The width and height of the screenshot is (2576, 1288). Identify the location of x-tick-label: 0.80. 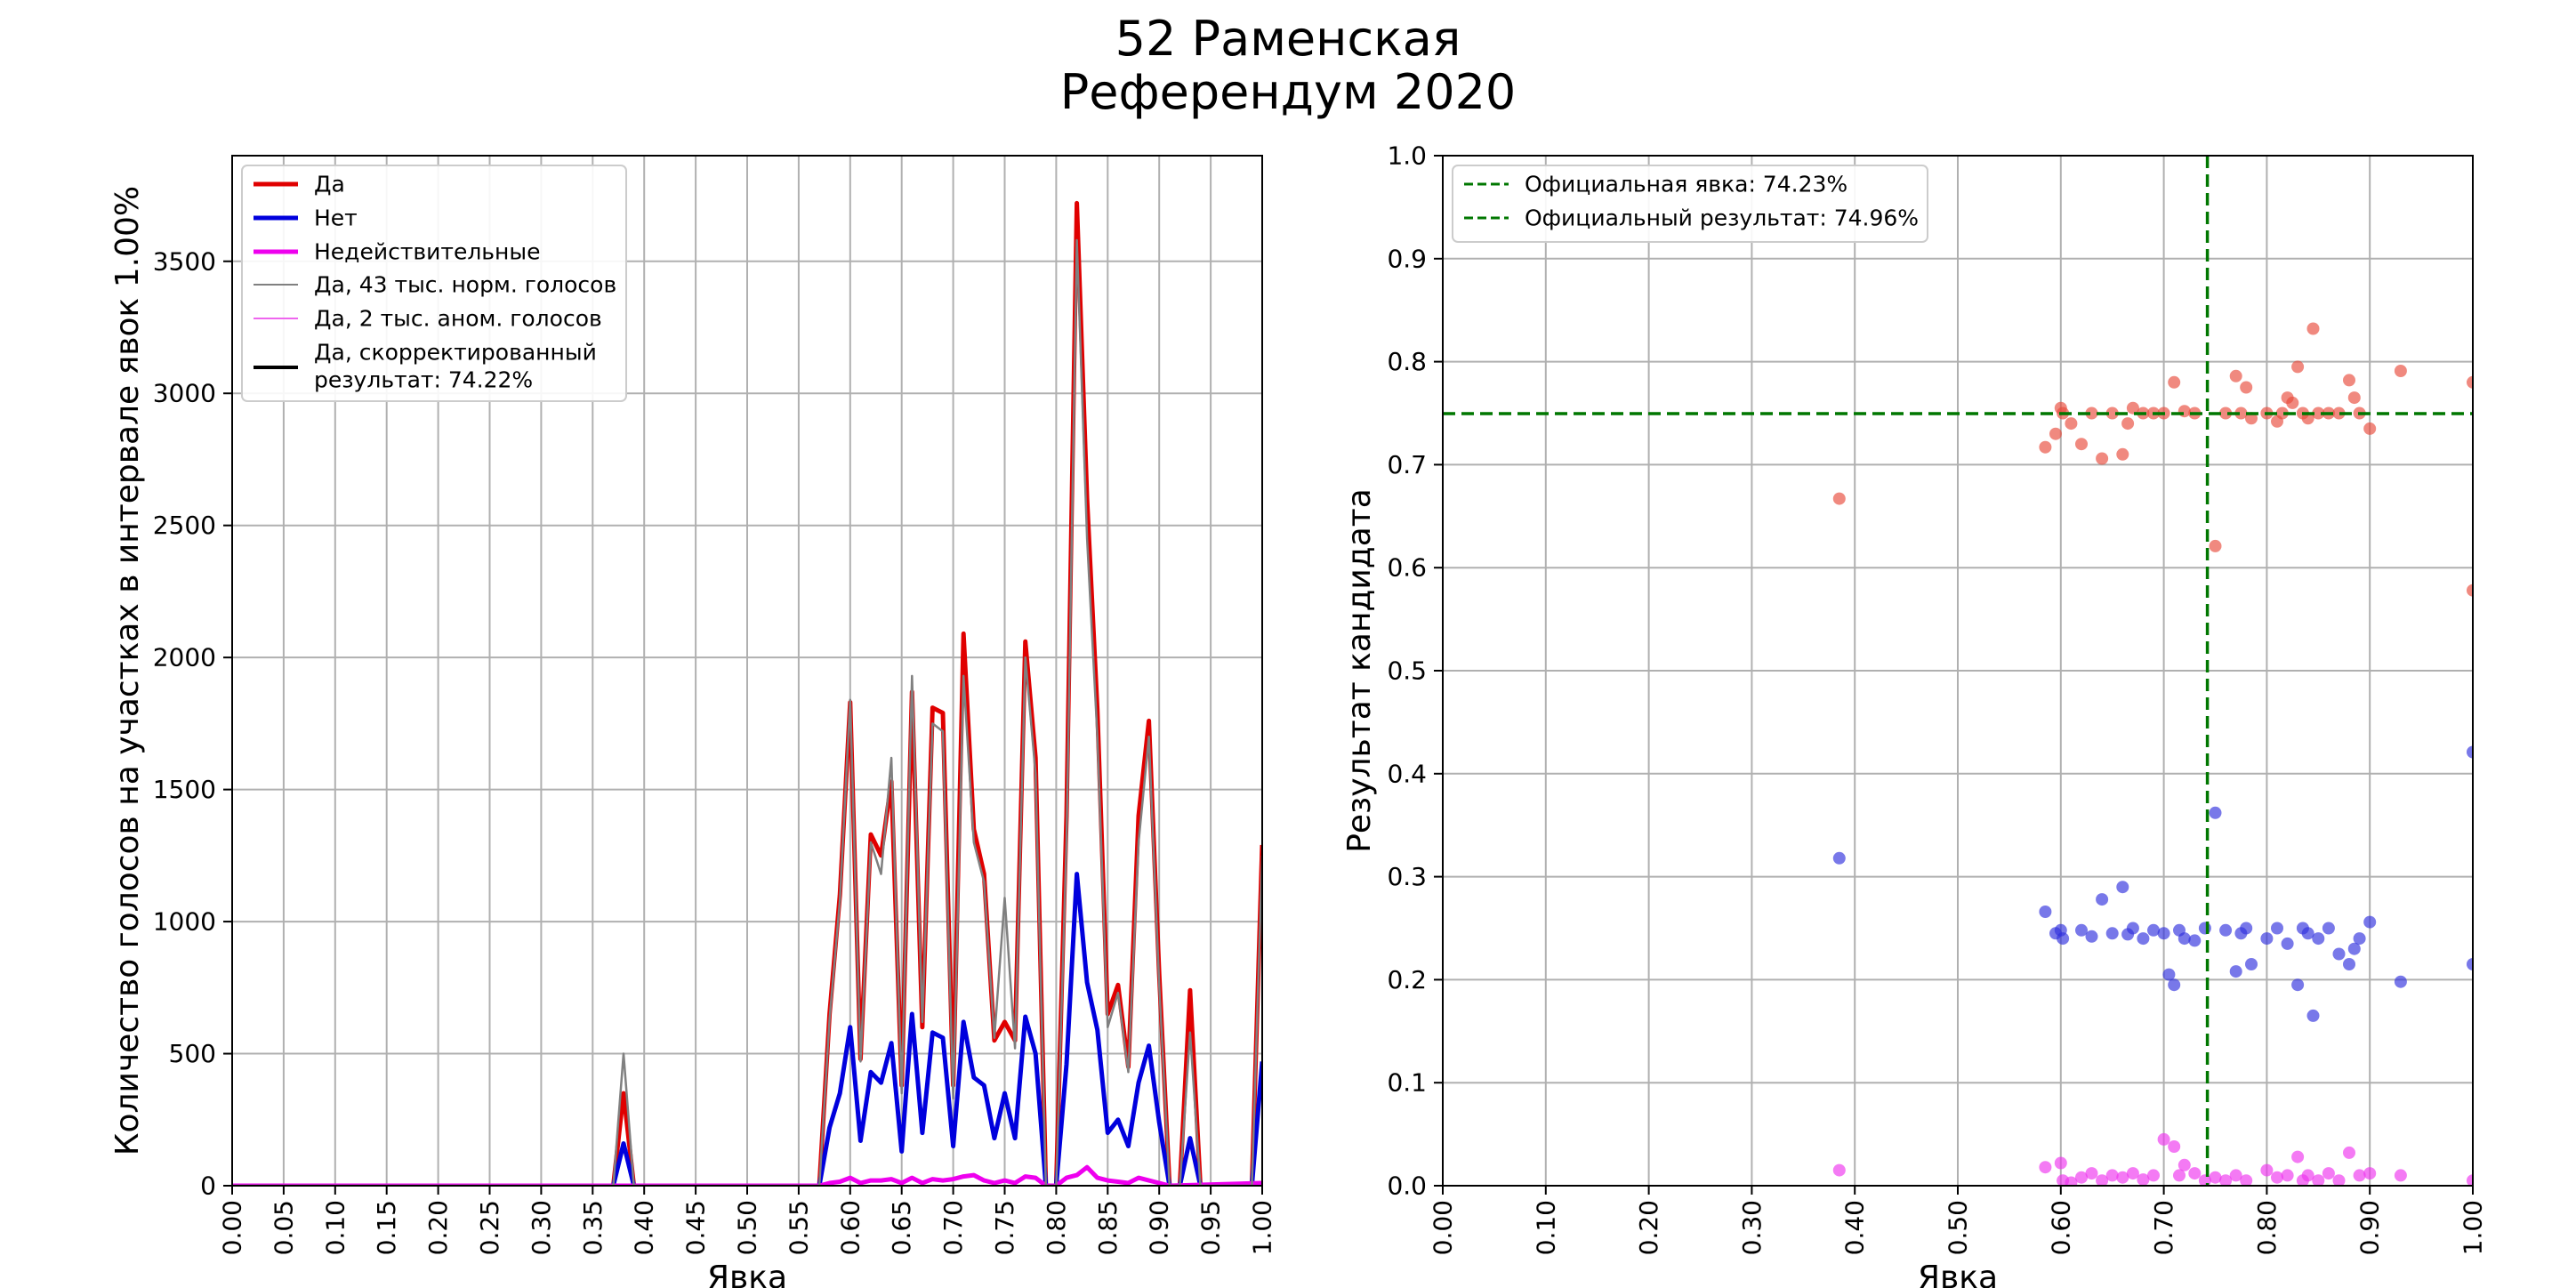
(1056, 1227).